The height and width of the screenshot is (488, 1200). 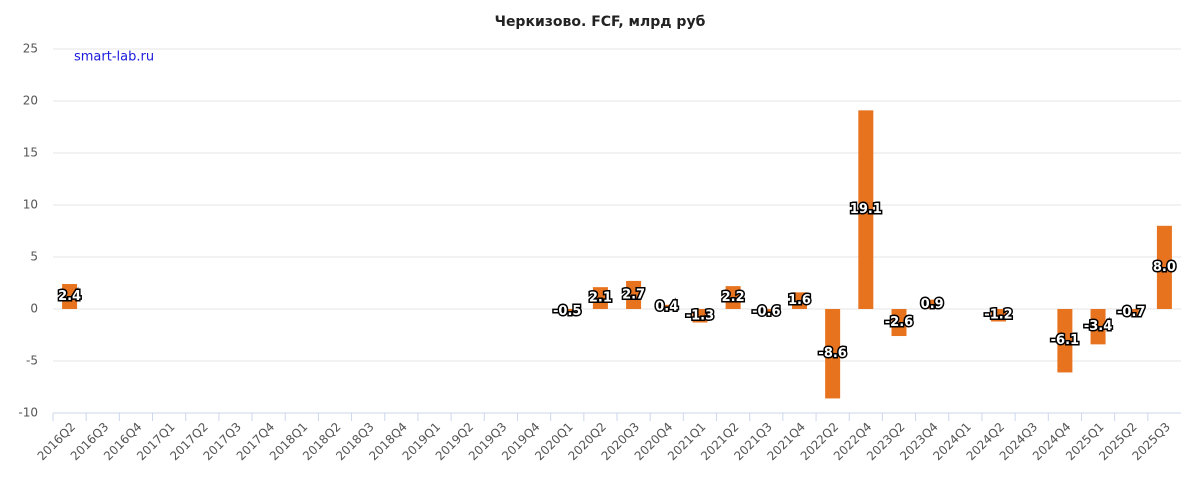 What do you see at coordinates (30, 205) in the screenshot?
I see `y-tick-label: 10` at bounding box center [30, 205].